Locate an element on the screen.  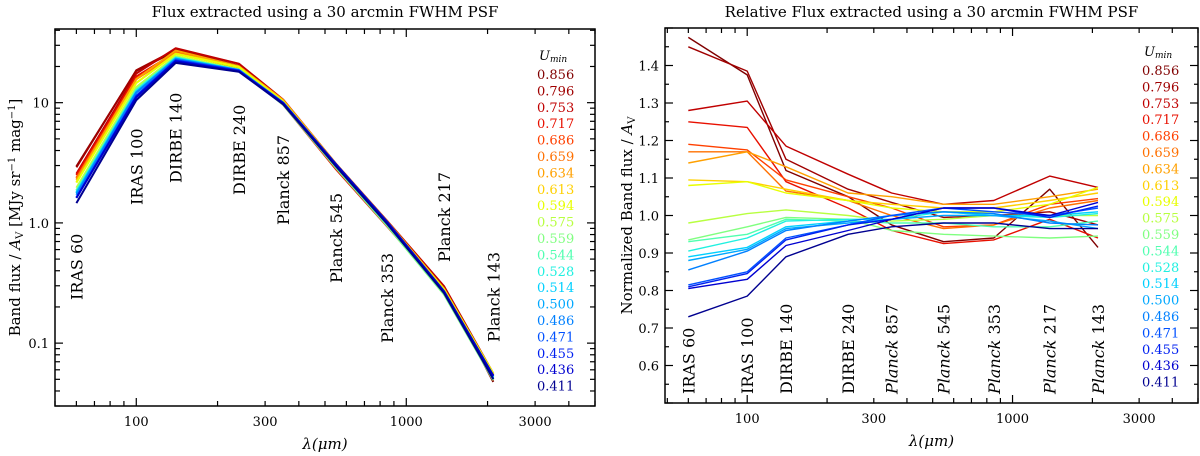
band-label-frequency: 353 is located at coordinates (994, 322).